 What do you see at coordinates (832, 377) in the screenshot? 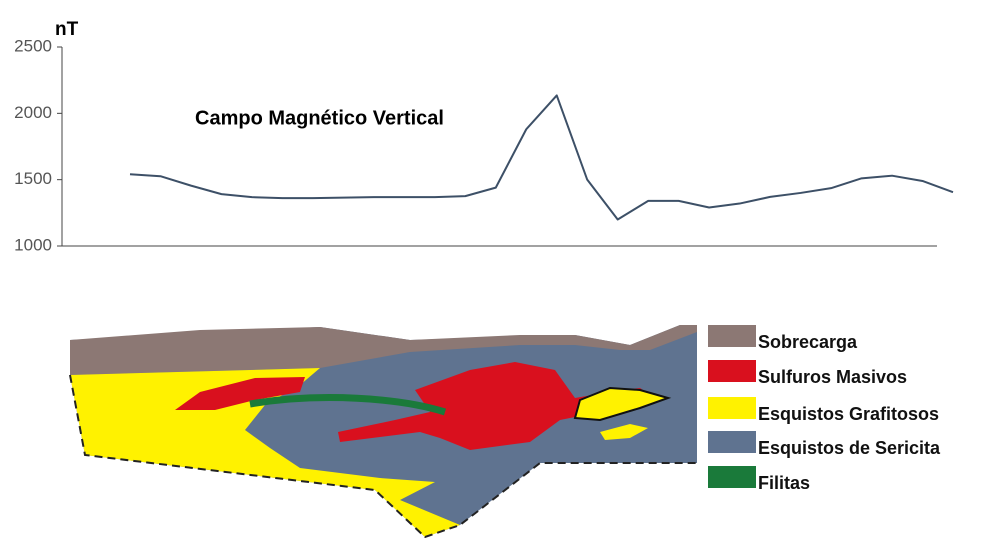
I see `legend-label: Sulfuros Masivos` at bounding box center [832, 377].